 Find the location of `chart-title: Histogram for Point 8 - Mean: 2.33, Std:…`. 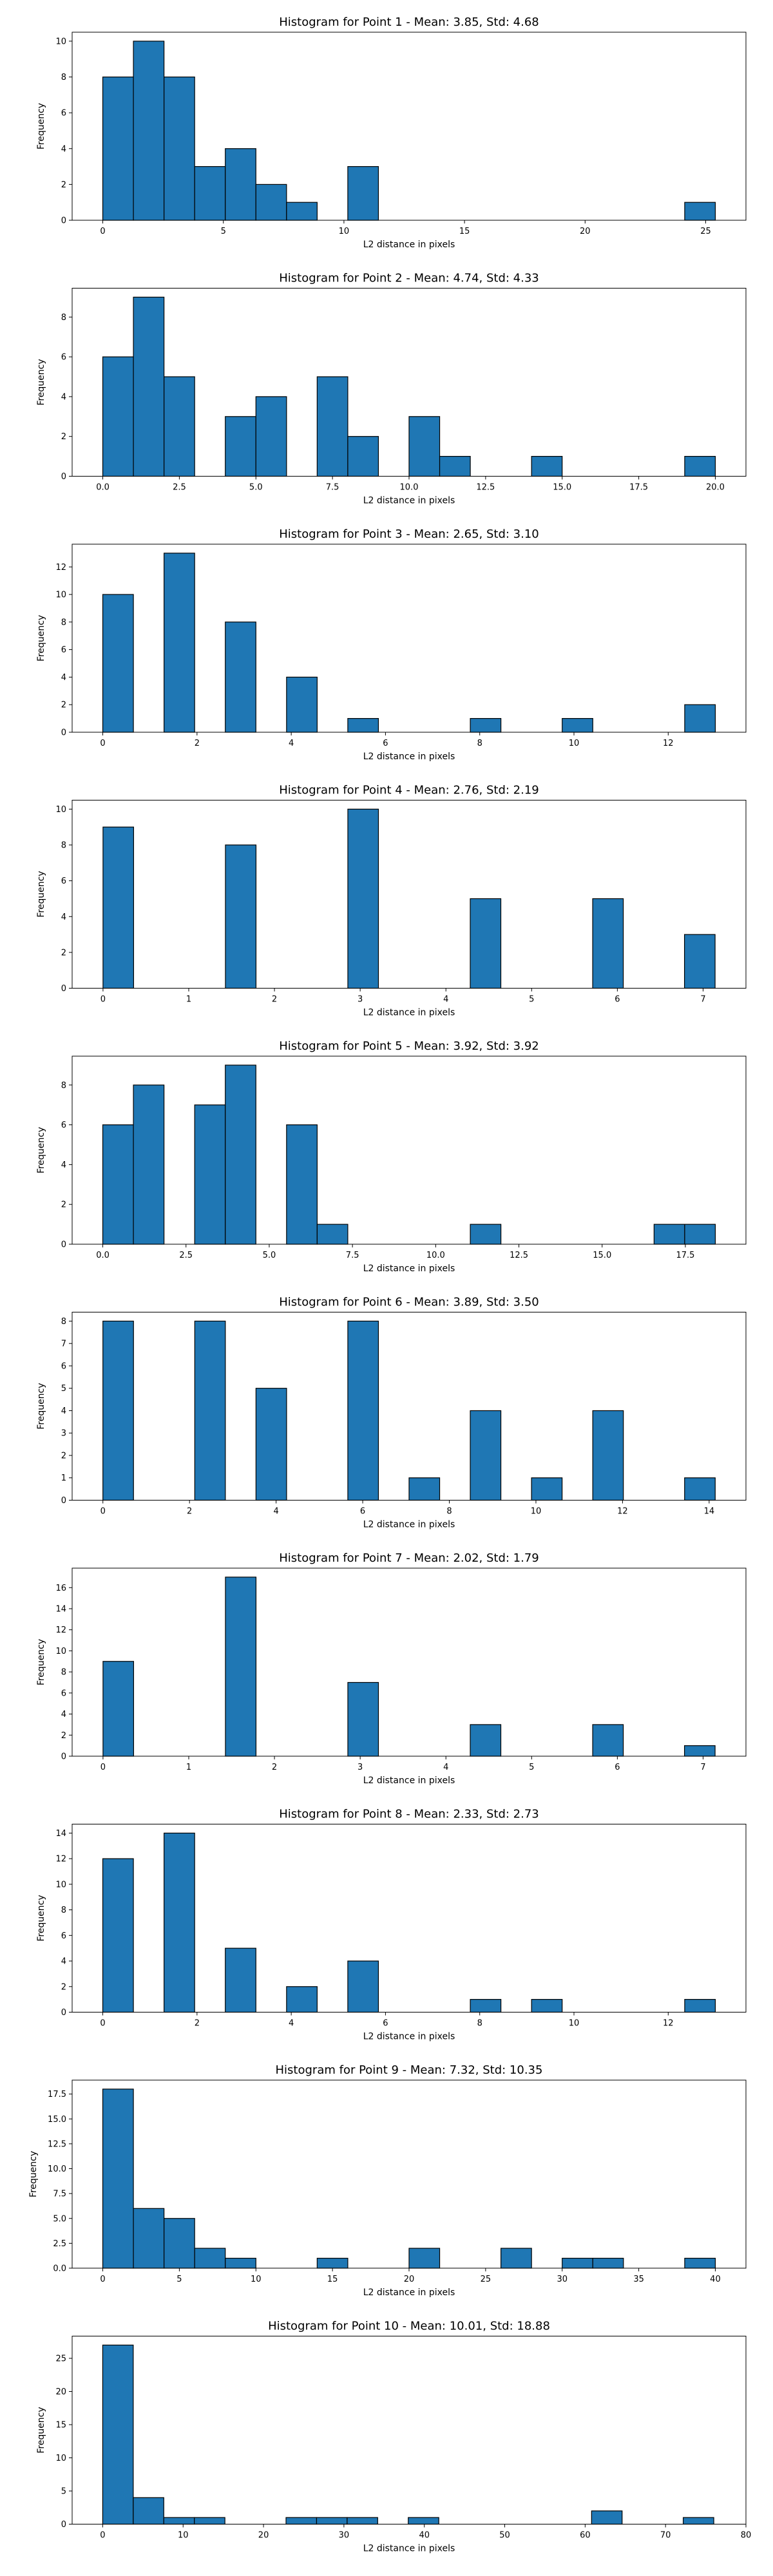

chart-title: Histogram for Point 8 - Mean: 2.33, Std:… is located at coordinates (409, 1814).